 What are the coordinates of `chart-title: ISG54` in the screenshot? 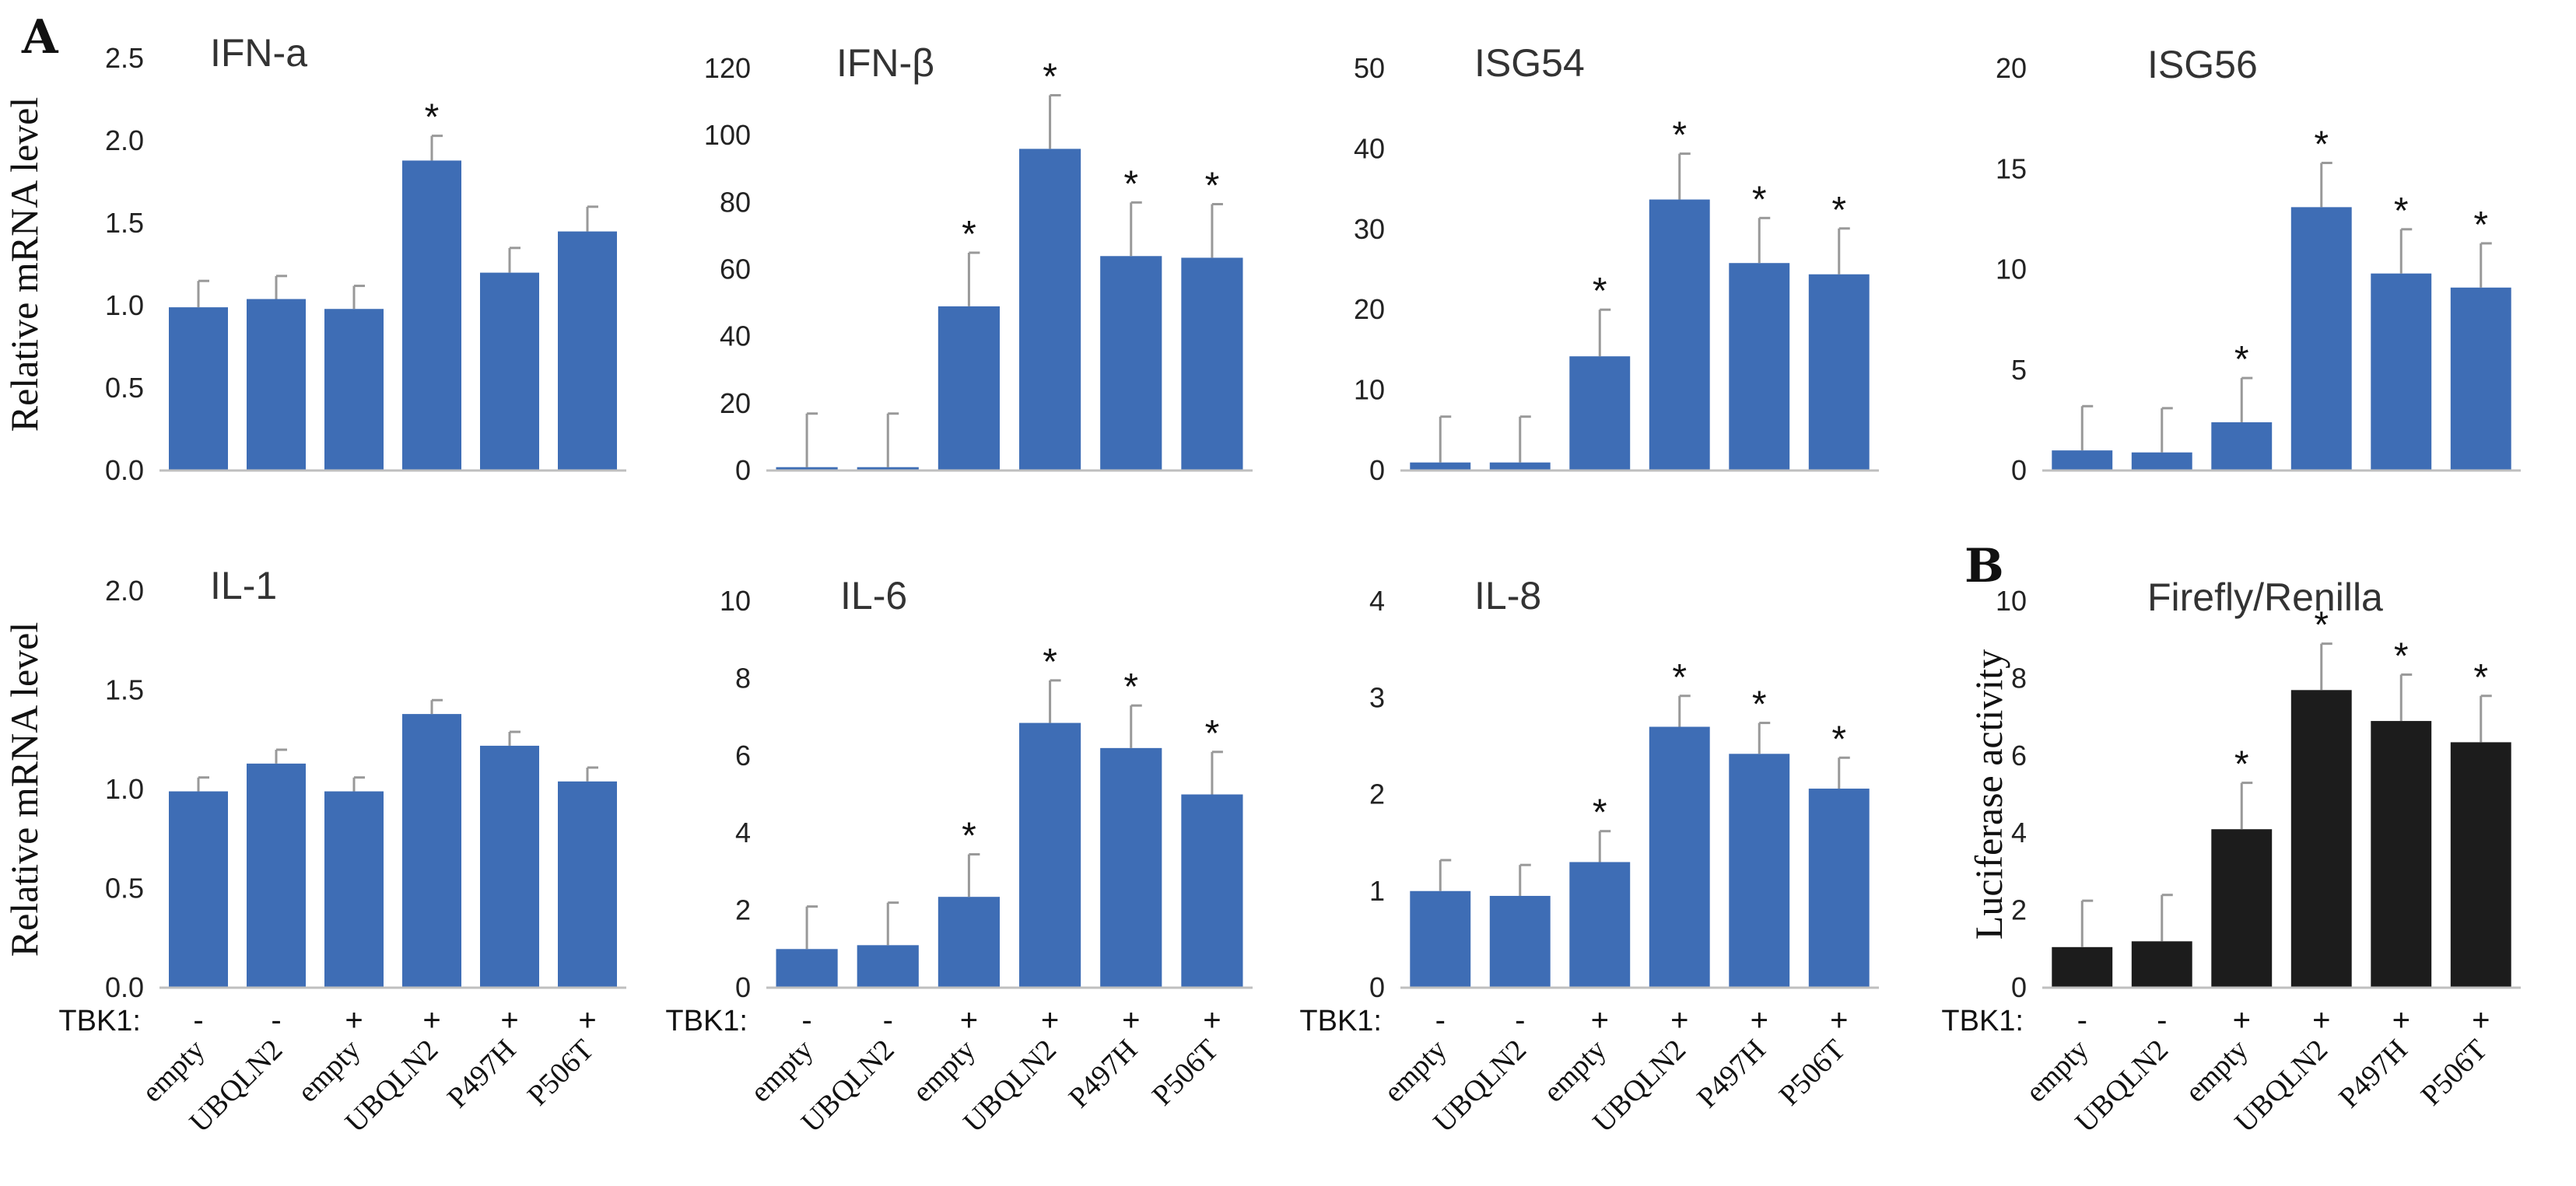 It's located at (1529, 63).